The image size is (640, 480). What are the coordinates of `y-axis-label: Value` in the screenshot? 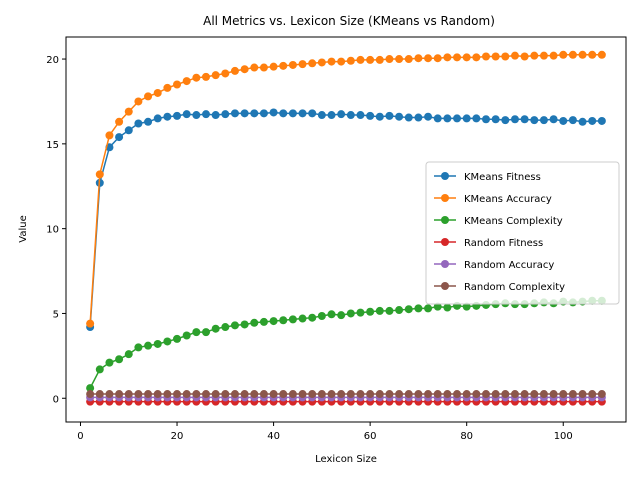 It's located at (23, 228).